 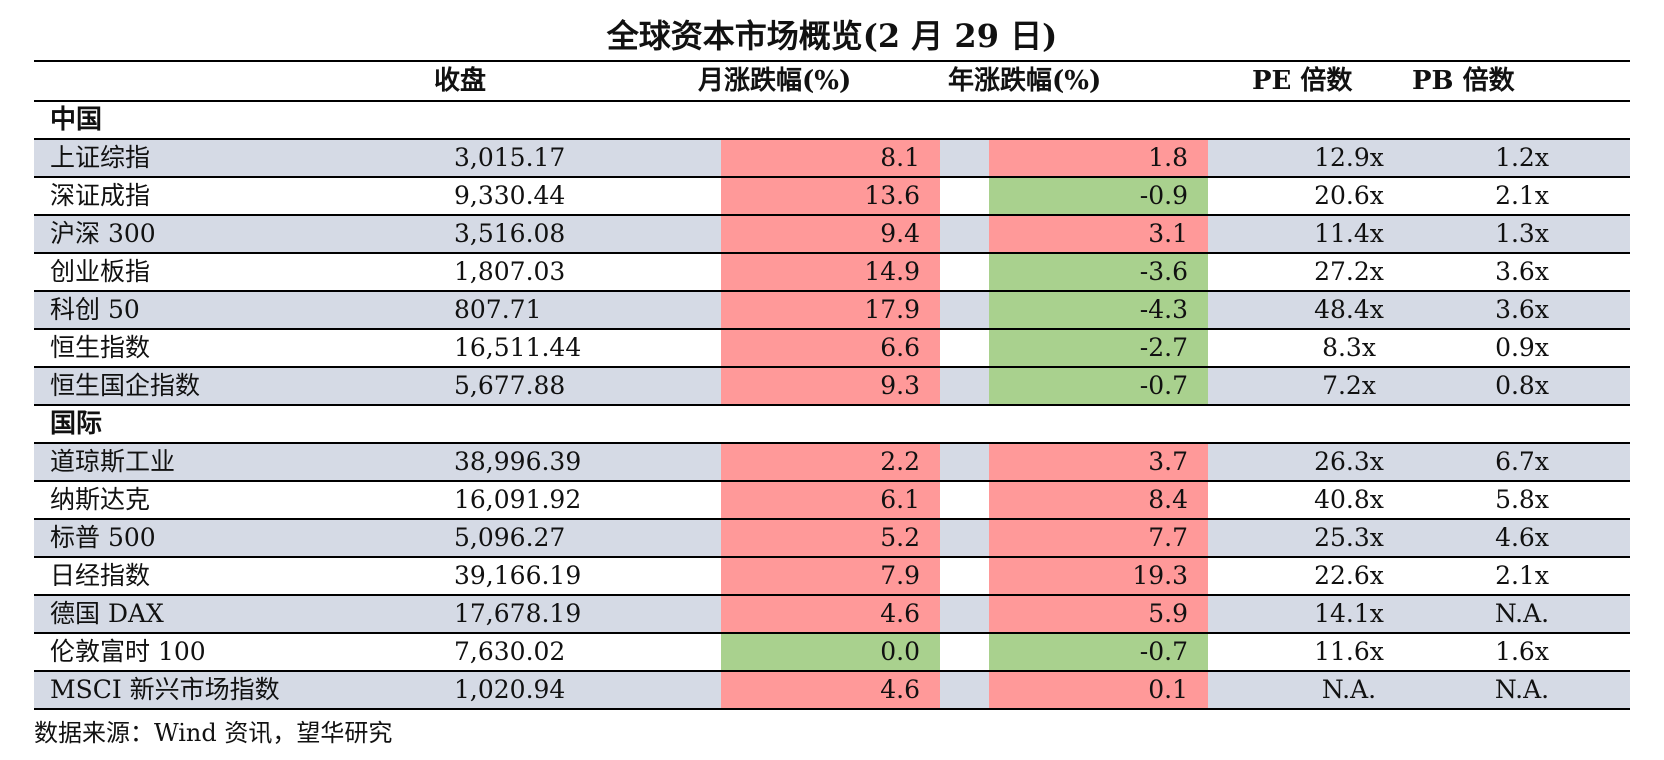 I want to click on cell-close: 3,015.17, so click(x=510, y=157).